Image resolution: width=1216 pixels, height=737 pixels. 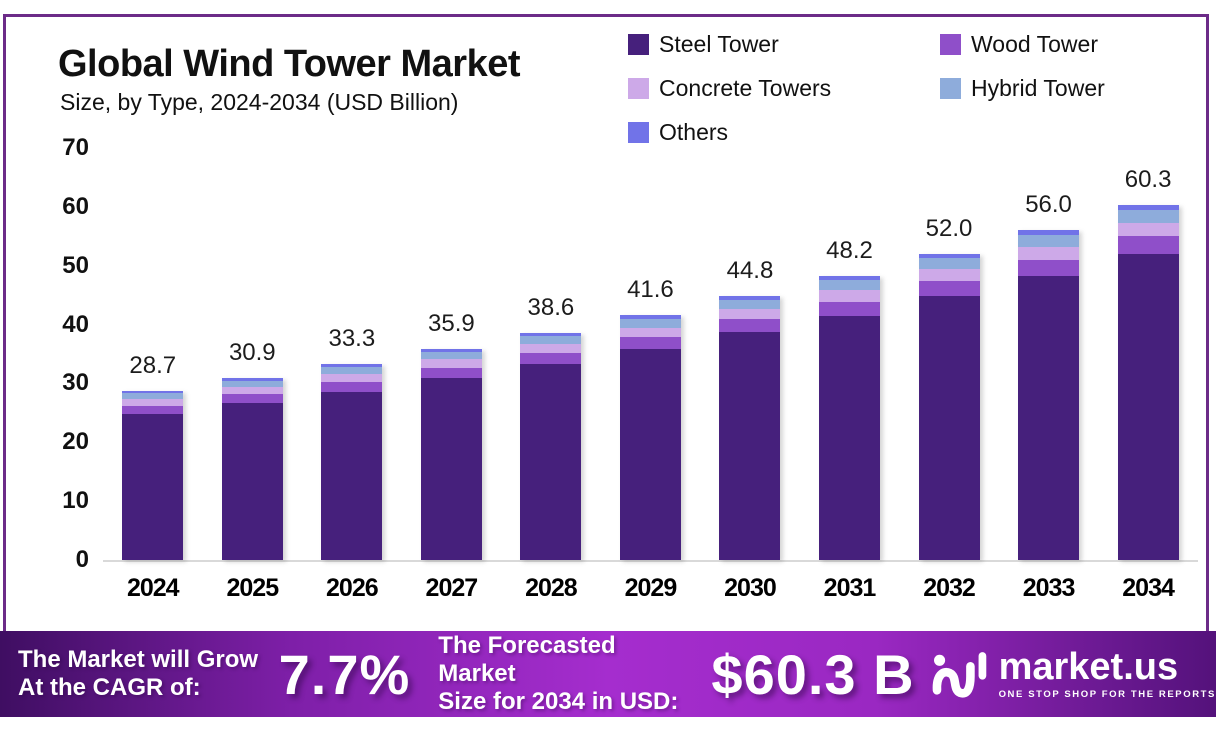 What do you see at coordinates (451, 469) in the screenshot?
I see `bar-segment-steel-tower-2027` at bounding box center [451, 469].